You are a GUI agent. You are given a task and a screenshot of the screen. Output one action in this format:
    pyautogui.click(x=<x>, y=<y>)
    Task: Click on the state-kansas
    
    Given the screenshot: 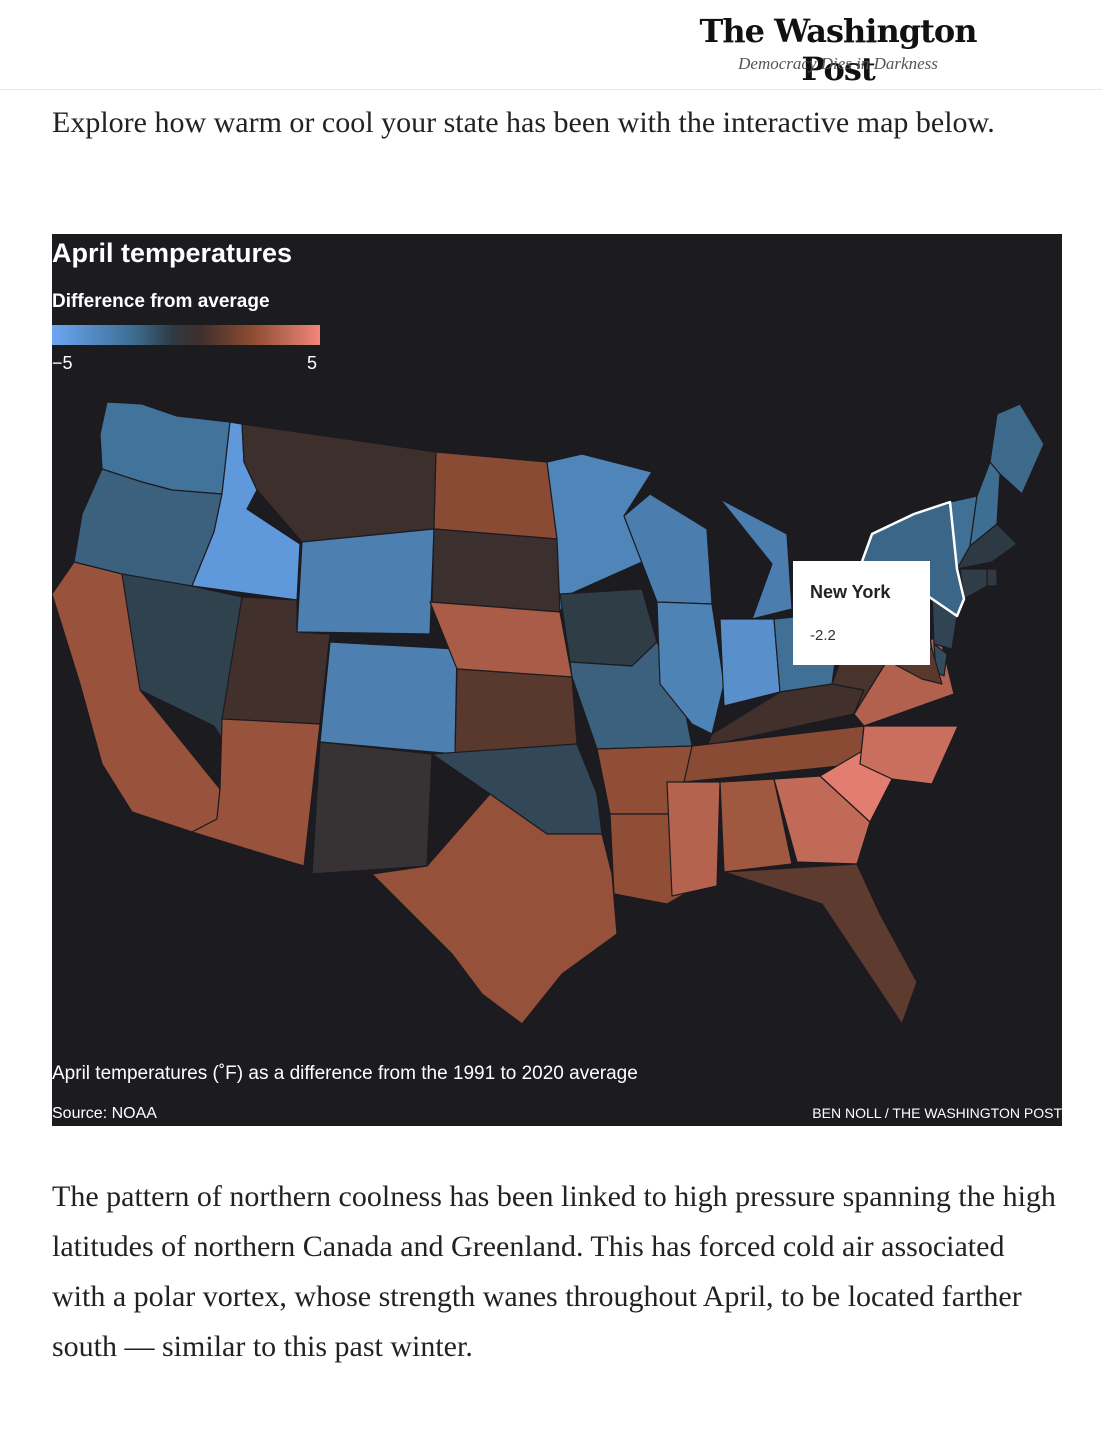 What is the action you would take?
    pyautogui.click(x=516, y=711)
    